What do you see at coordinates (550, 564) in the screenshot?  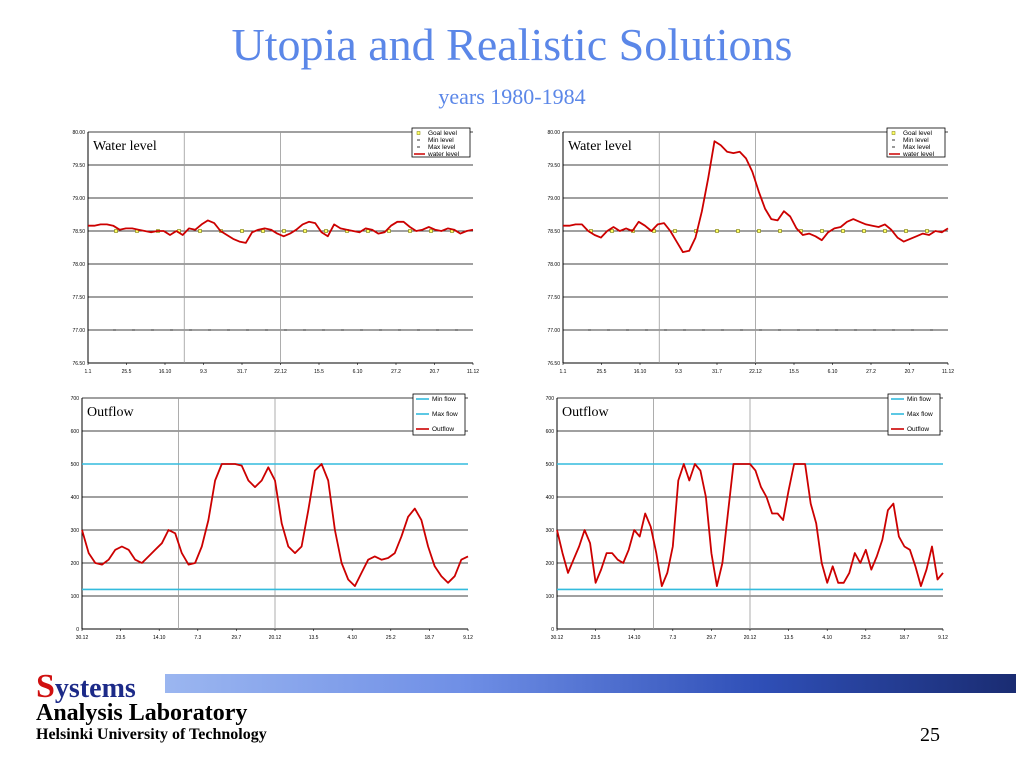 I see `y-tick-label: 200` at bounding box center [550, 564].